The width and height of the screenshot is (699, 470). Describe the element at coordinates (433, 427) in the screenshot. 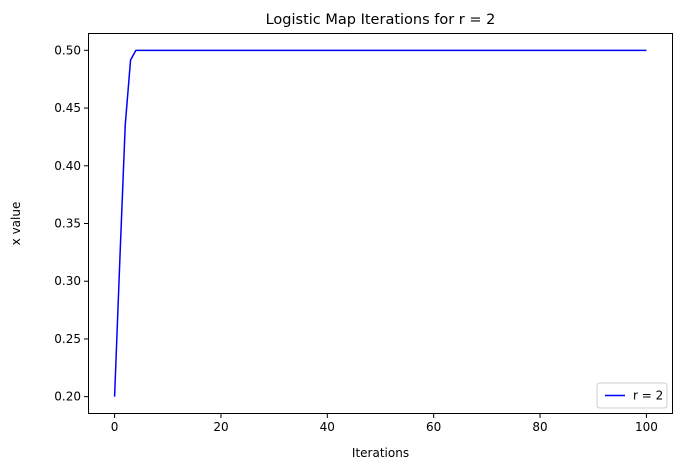

I see `x-tick-label: 60` at that location.